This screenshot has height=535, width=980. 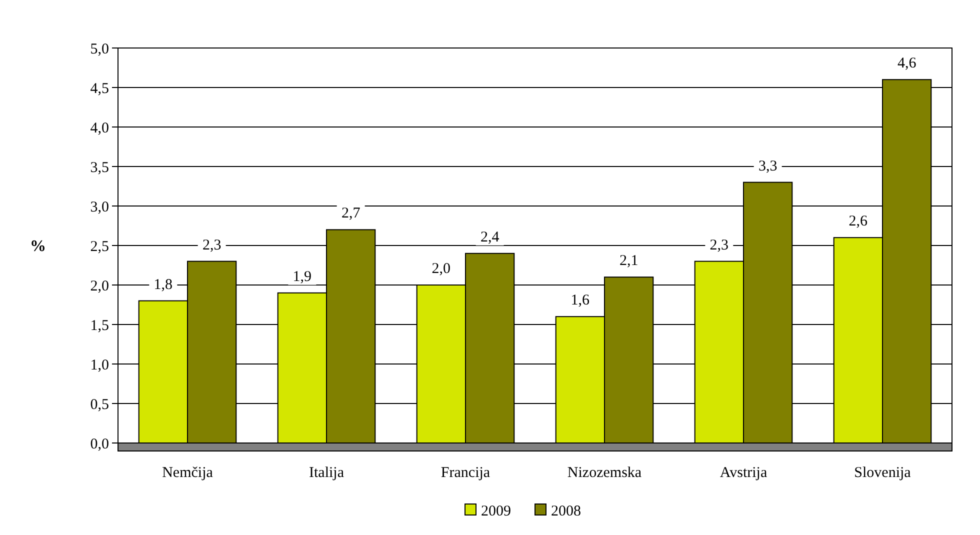 What do you see at coordinates (883, 473) in the screenshot?
I see `x-tick-label: Slovenija` at bounding box center [883, 473].